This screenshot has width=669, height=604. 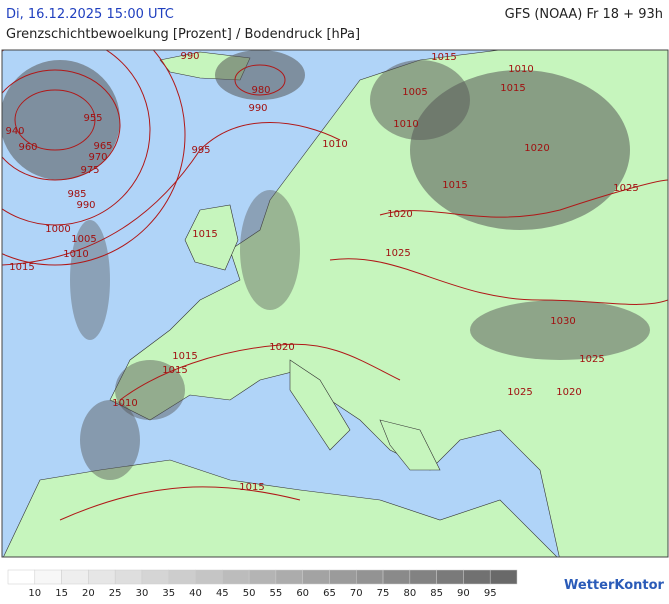 I want to click on legend-label: 85, so click(x=436, y=593).